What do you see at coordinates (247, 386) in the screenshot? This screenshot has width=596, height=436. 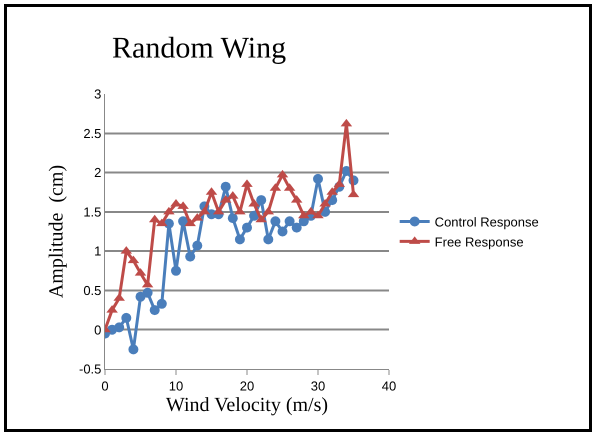 I see `x-tick-label: 20` at bounding box center [247, 386].